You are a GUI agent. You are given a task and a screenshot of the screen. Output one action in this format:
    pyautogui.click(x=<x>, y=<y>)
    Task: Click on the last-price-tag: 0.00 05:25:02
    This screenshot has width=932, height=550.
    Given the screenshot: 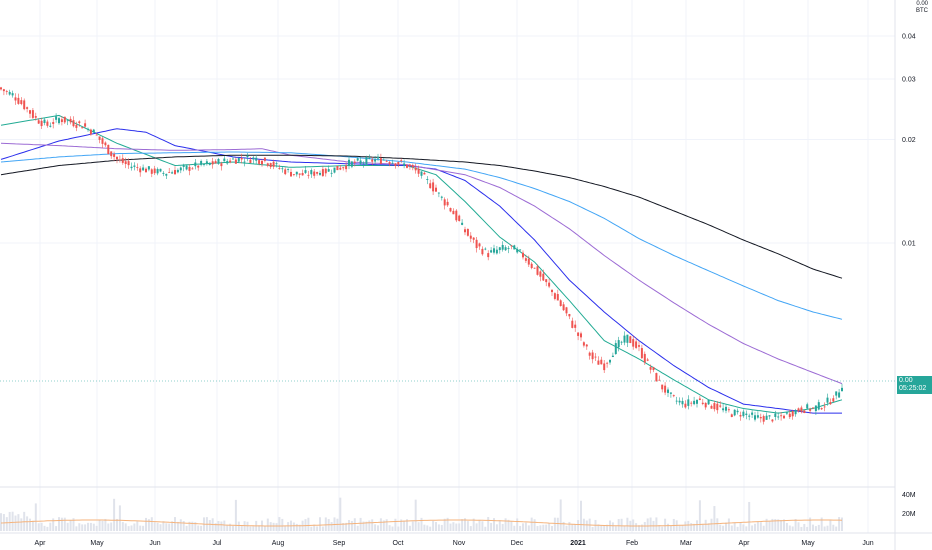 What is the action you would take?
    pyautogui.click(x=914, y=385)
    